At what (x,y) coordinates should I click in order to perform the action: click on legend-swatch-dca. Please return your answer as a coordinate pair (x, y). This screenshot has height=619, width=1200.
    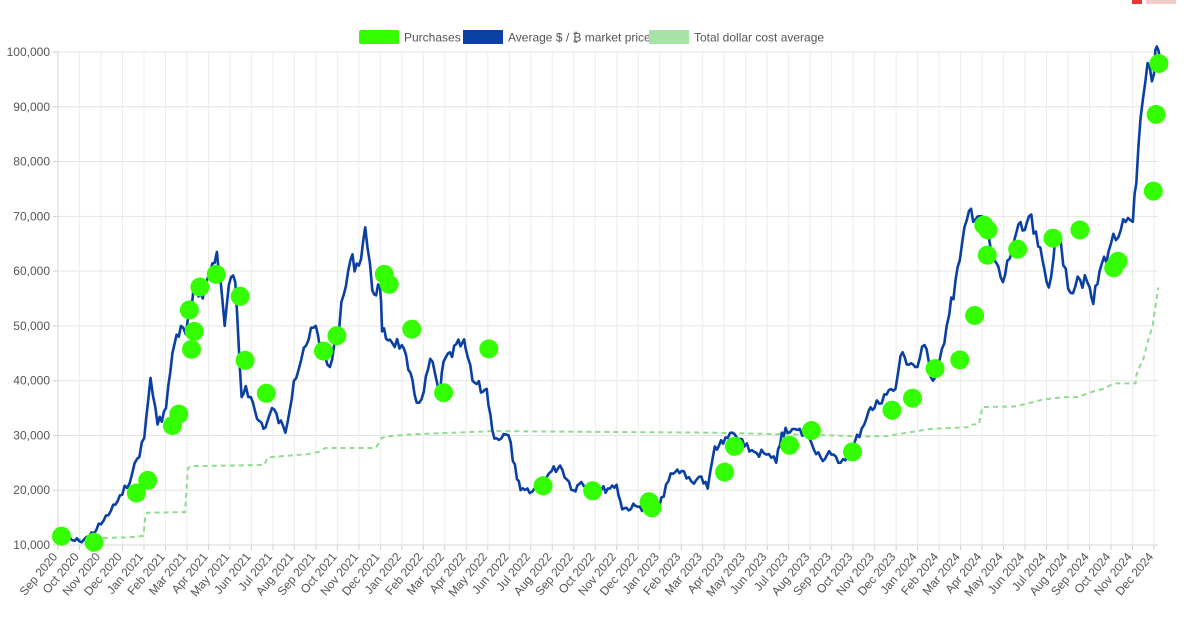
    Looking at the image, I should click on (669, 37).